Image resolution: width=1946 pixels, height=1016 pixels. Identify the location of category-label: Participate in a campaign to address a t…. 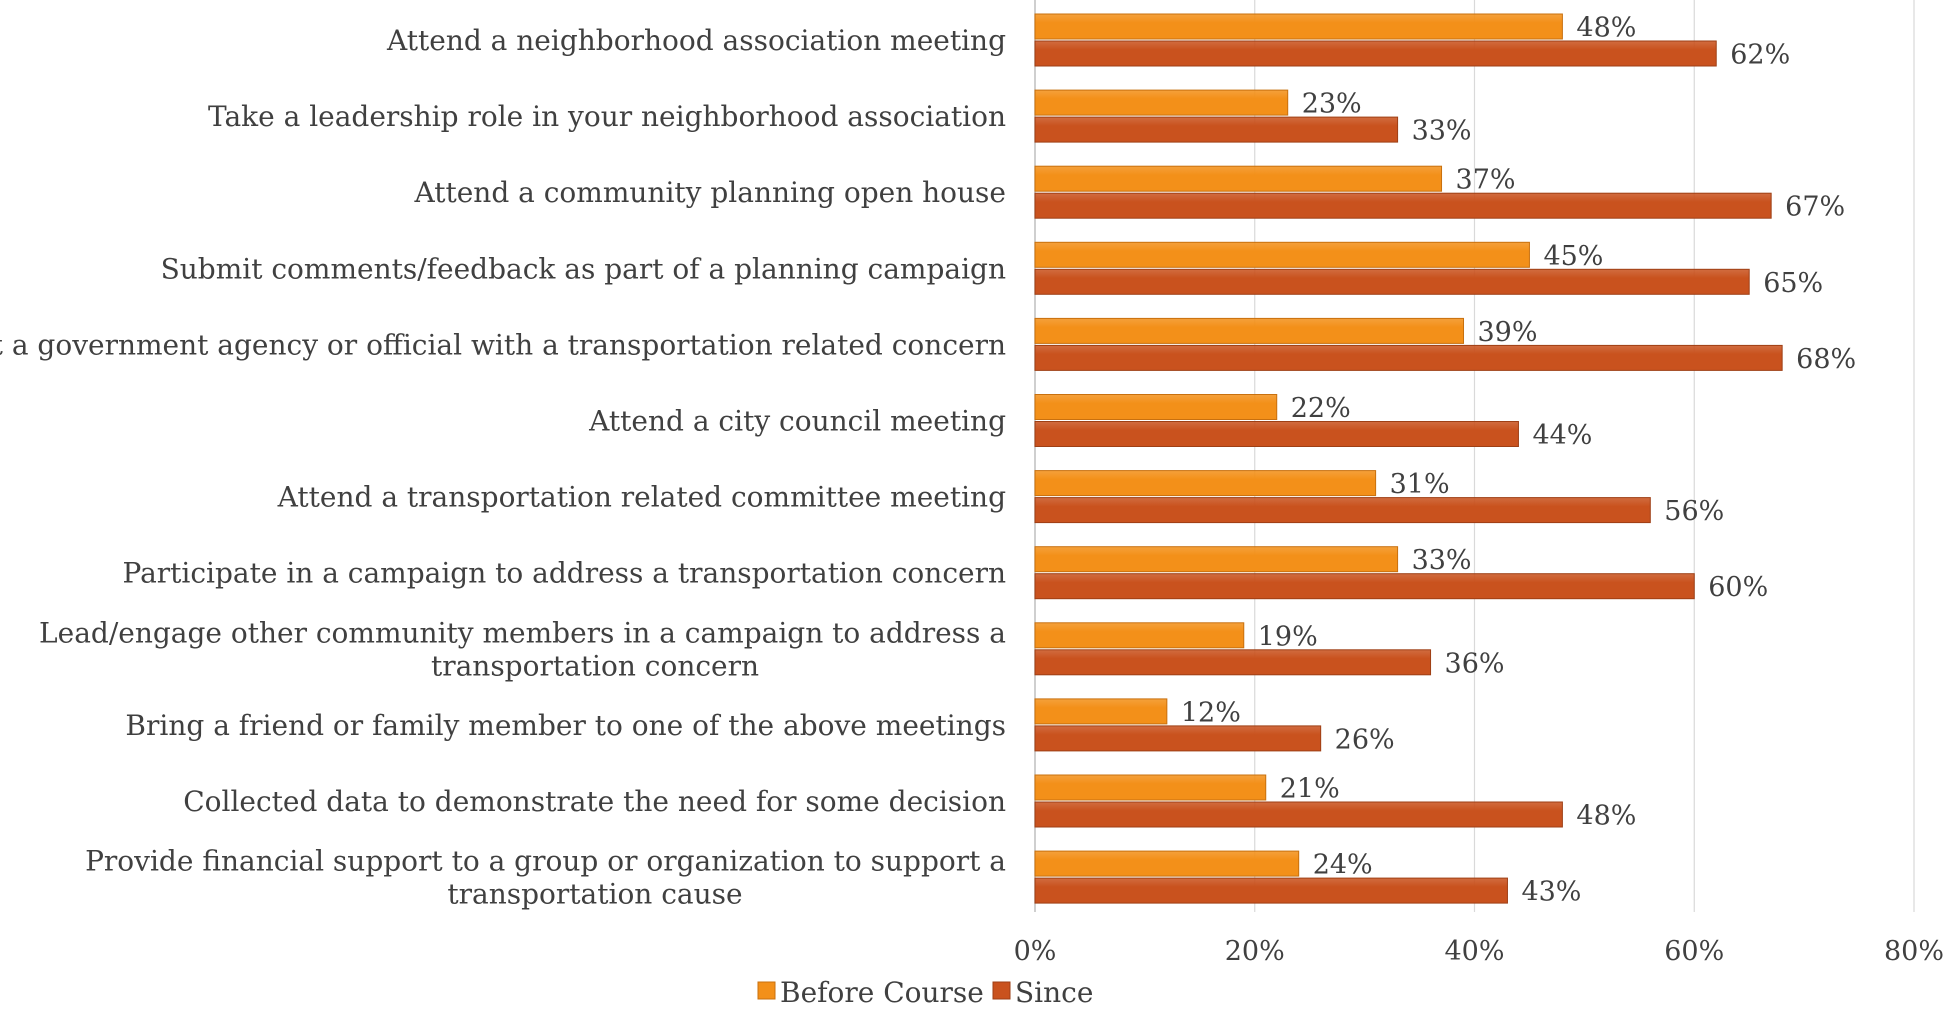
(564, 573).